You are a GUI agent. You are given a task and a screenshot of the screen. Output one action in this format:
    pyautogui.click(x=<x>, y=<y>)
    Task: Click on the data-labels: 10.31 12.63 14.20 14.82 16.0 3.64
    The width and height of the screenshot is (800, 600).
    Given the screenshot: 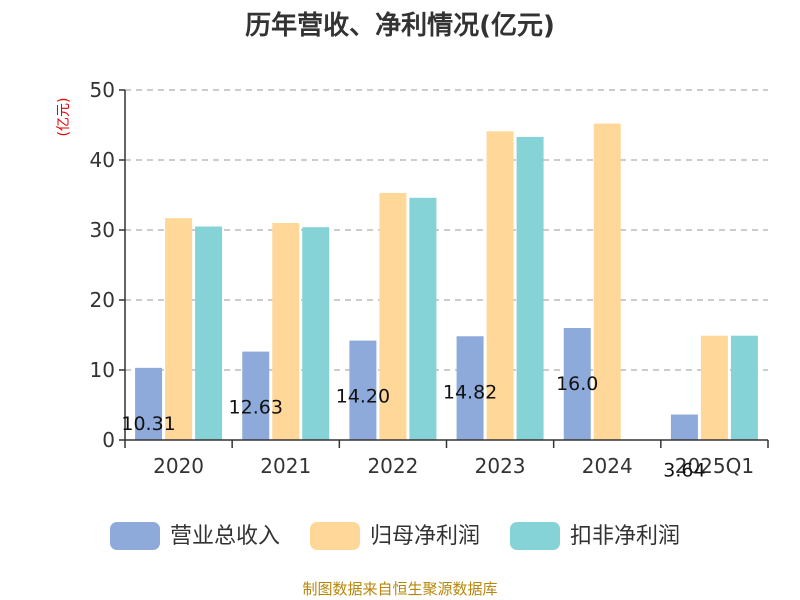 What is the action you would take?
    pyautogui.click(x=413, y=427)
    